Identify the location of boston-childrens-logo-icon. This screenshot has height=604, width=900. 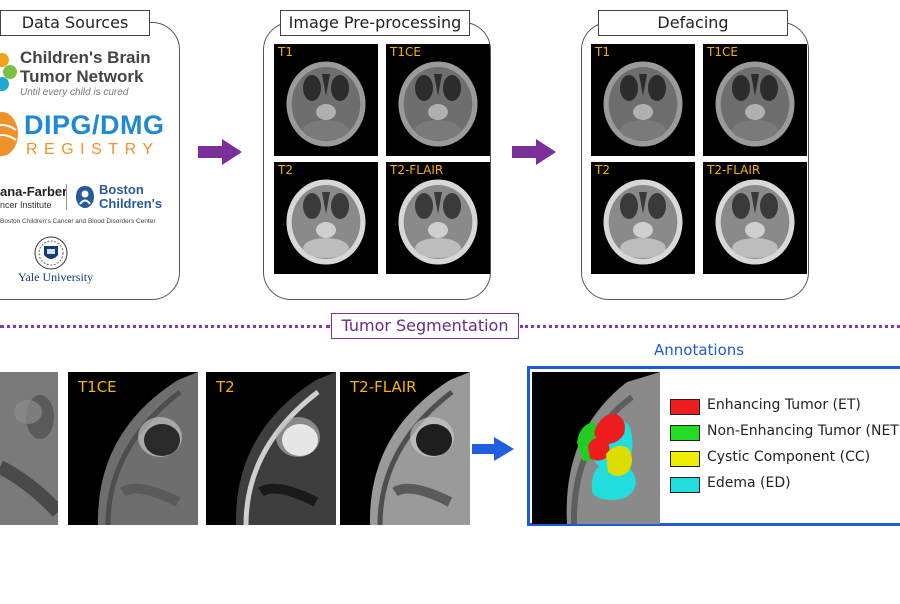
(85, 197).